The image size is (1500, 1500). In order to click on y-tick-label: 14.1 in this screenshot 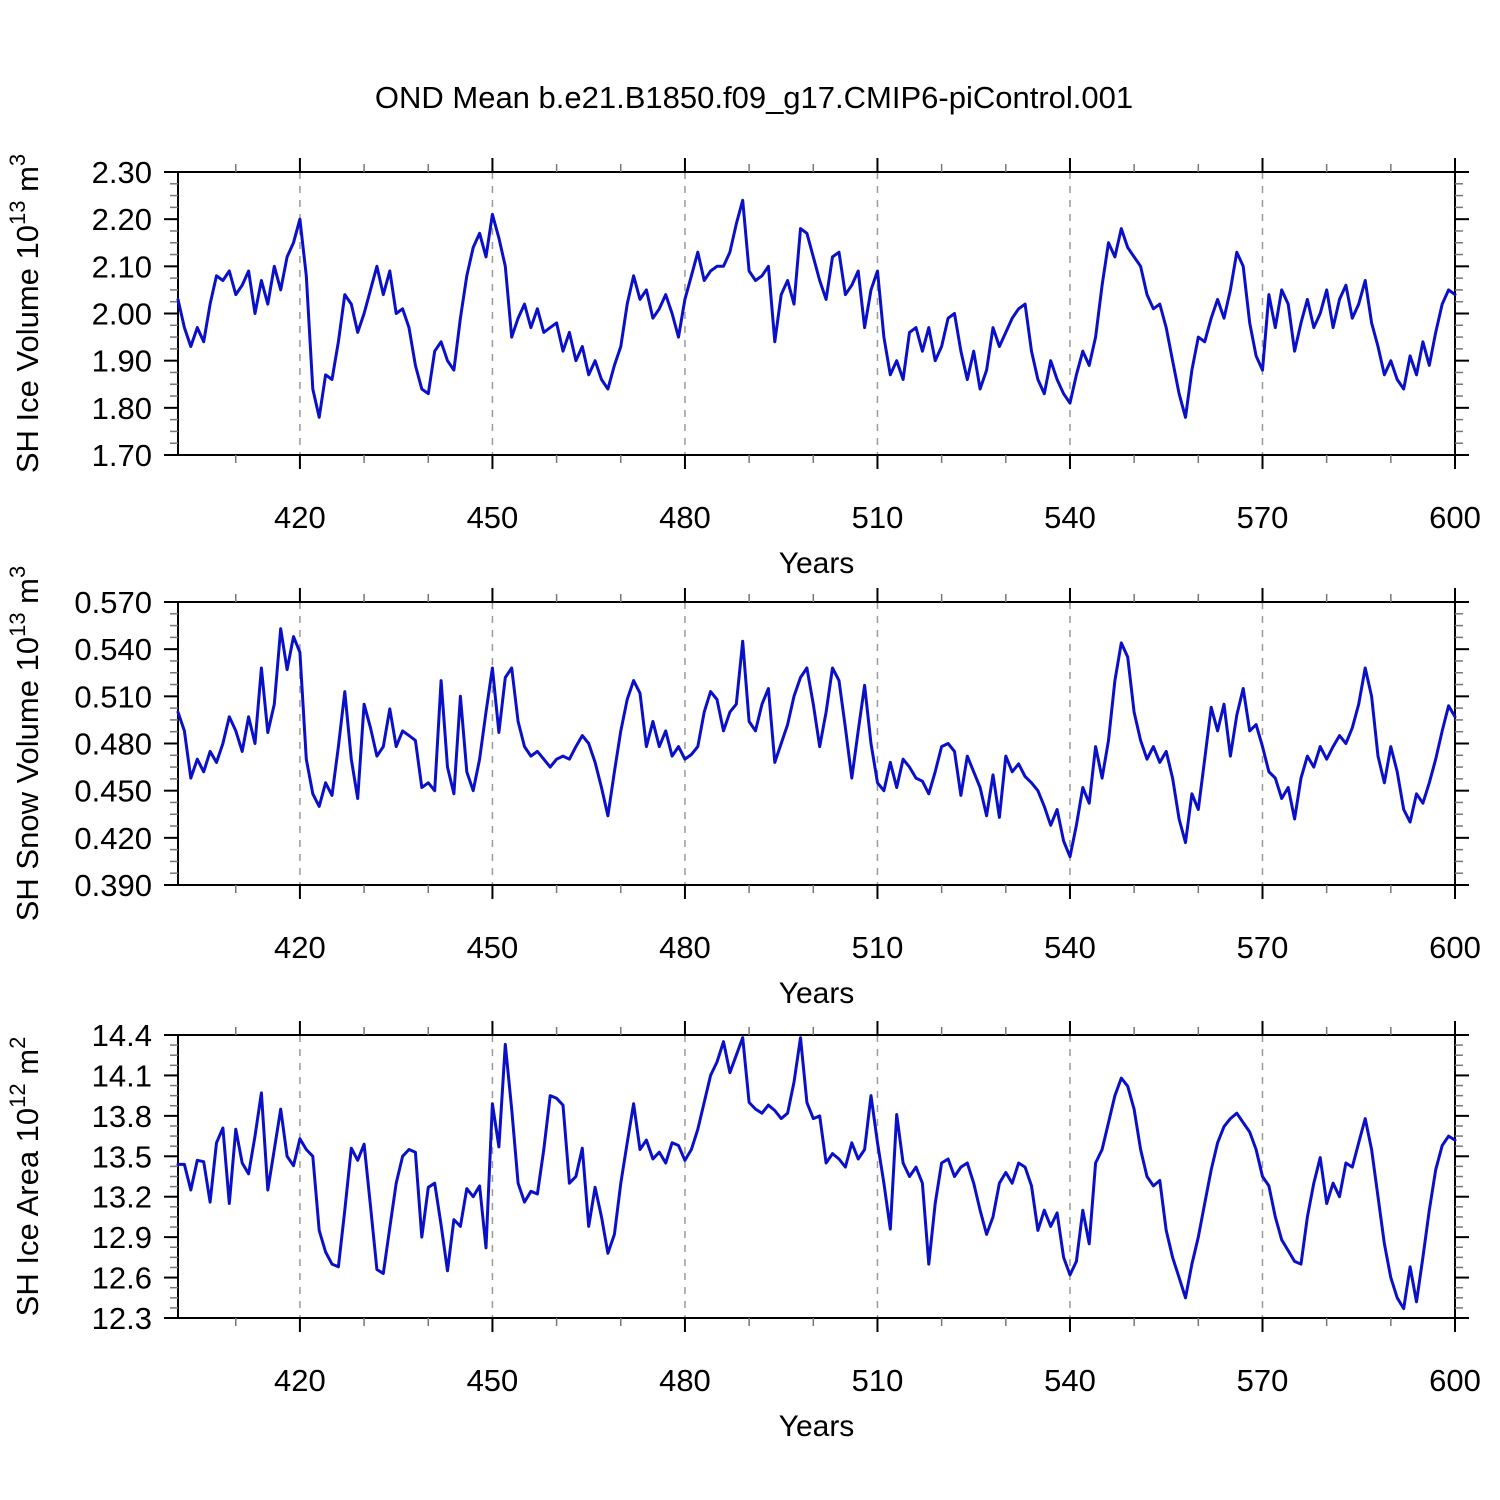, I will do `click(122, 1075)`.